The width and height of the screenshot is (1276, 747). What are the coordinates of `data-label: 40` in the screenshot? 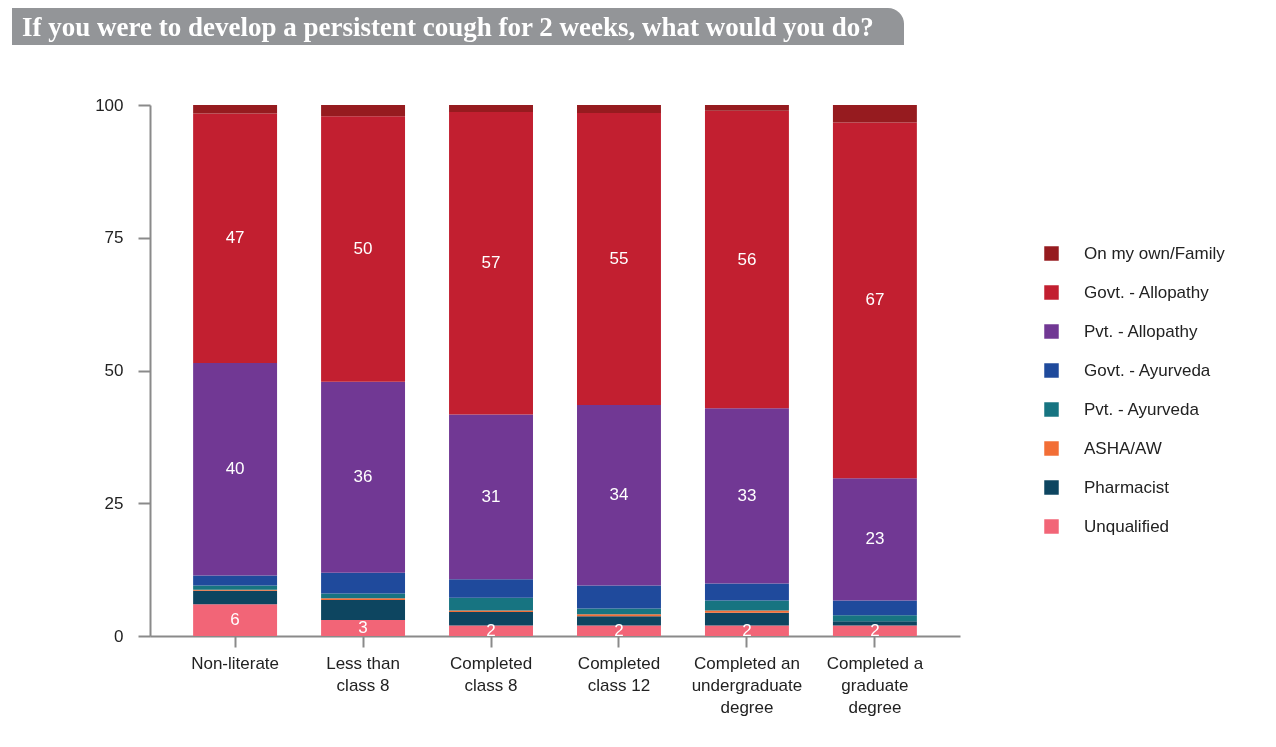 It's located at (235, 469).